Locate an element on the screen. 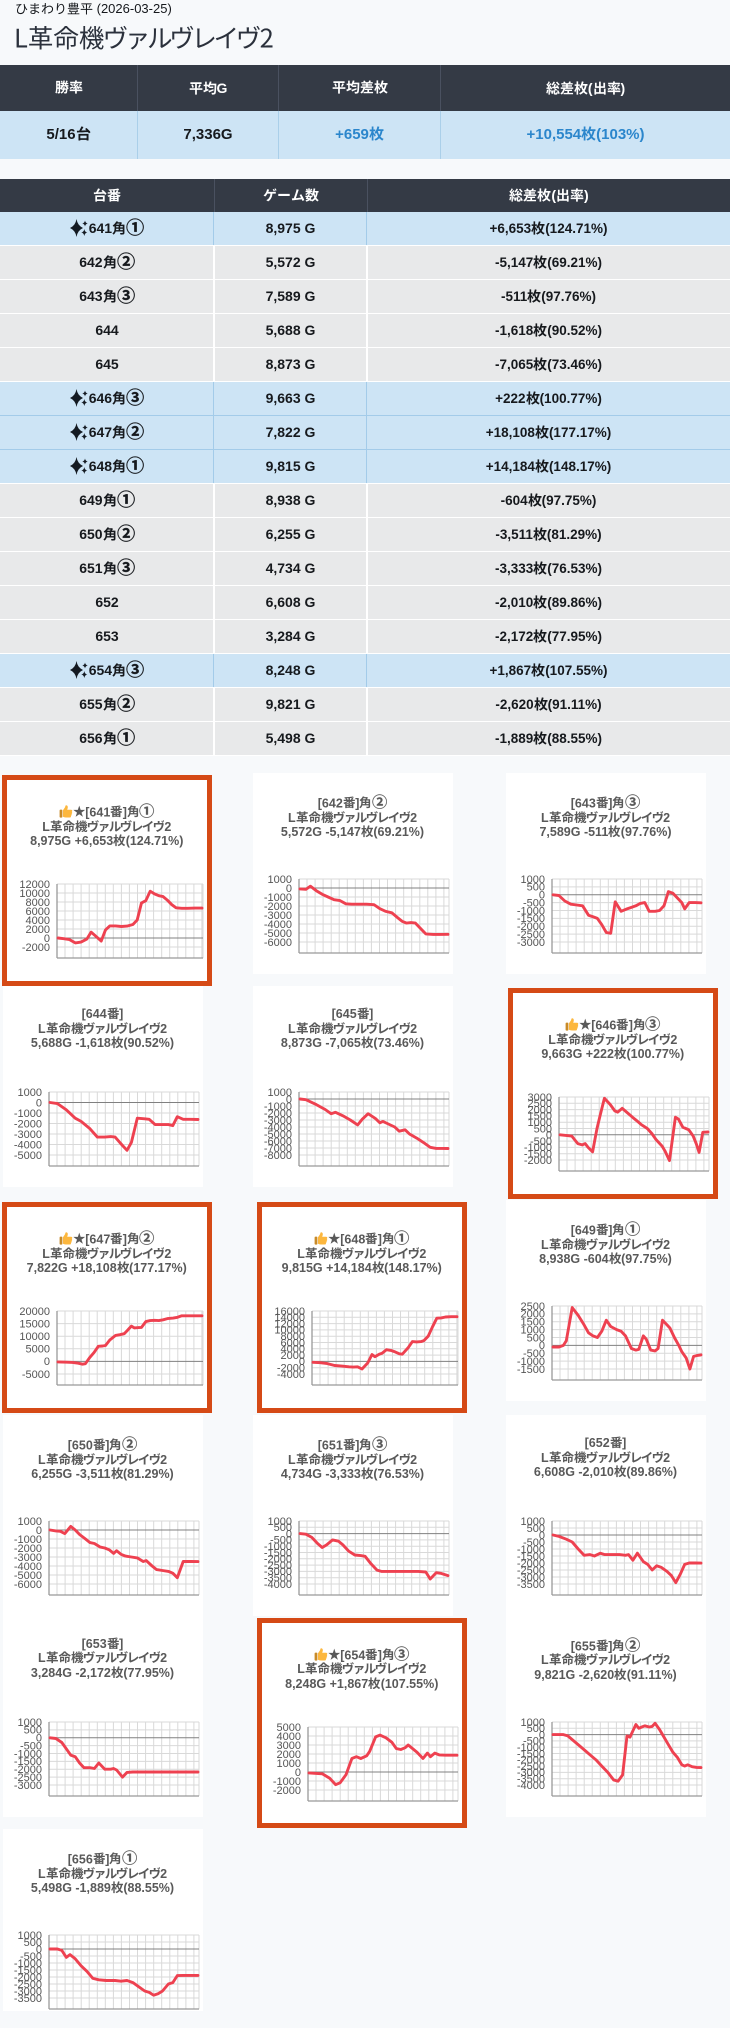 This screenshot has width=730, height=2028. svg-text: 2500 is located at coordinates (532, 1307).